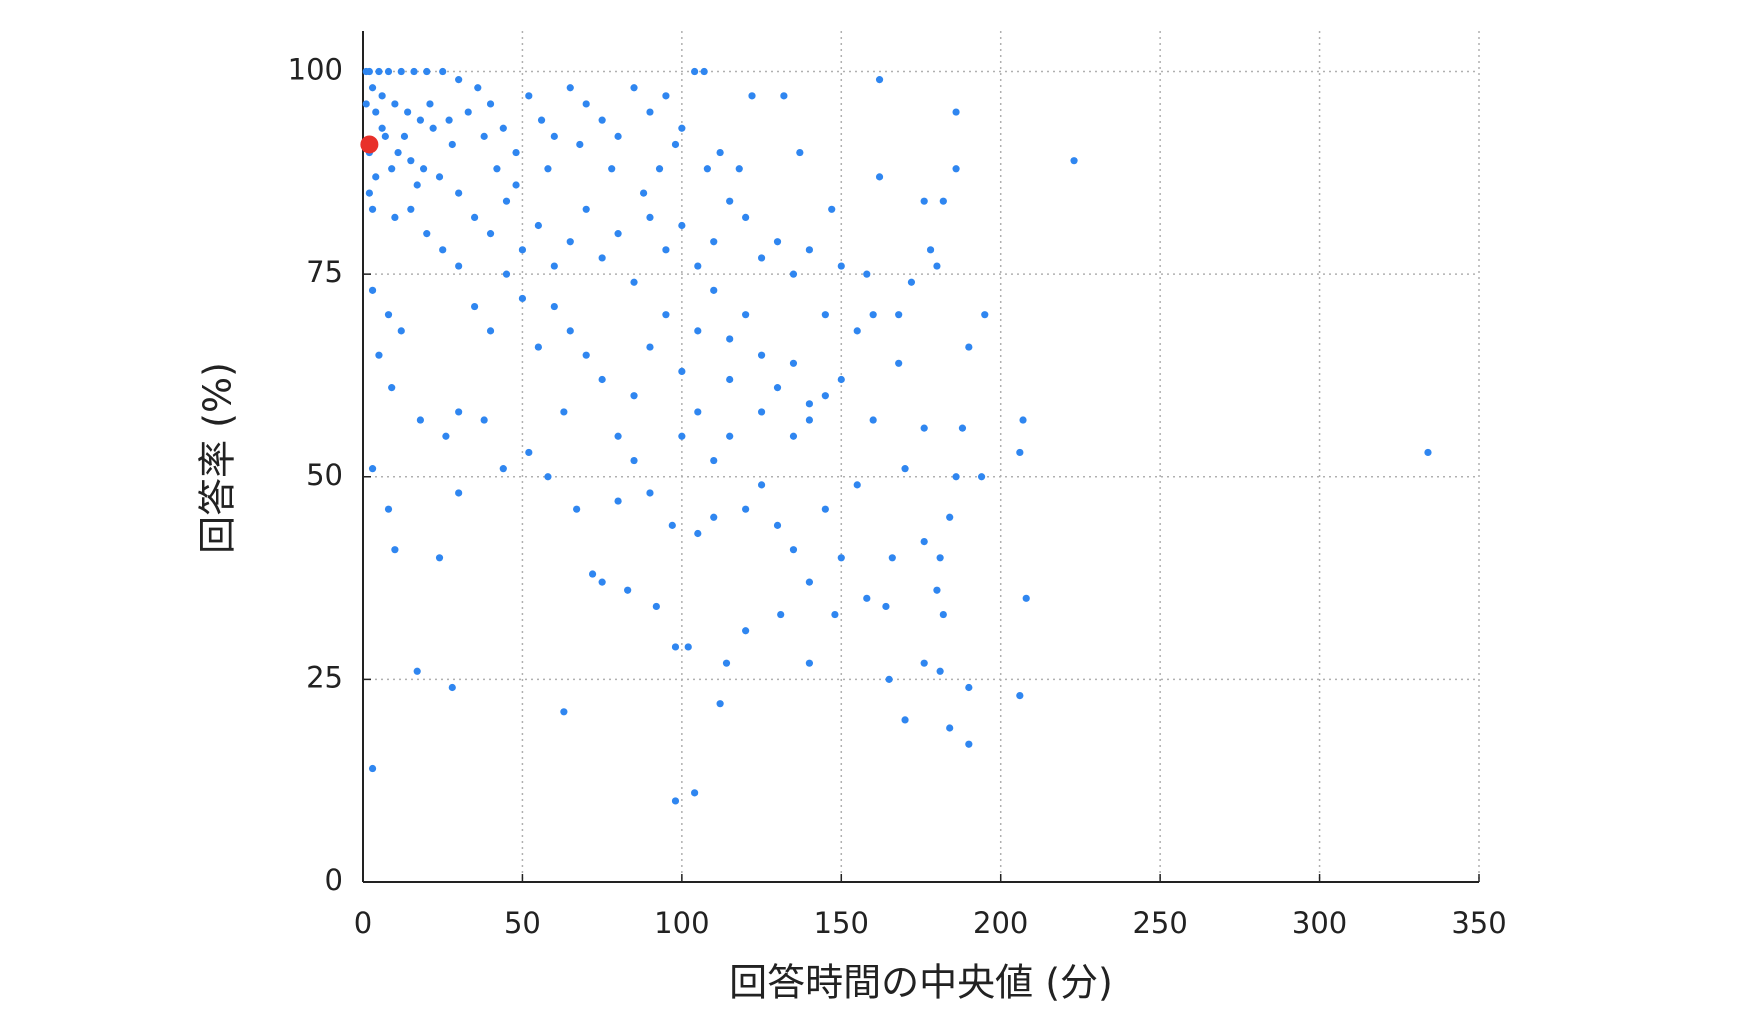 This screenshot has width=1744, height=1032. I want to click on y-tick-label: 25, so click(324, 677).